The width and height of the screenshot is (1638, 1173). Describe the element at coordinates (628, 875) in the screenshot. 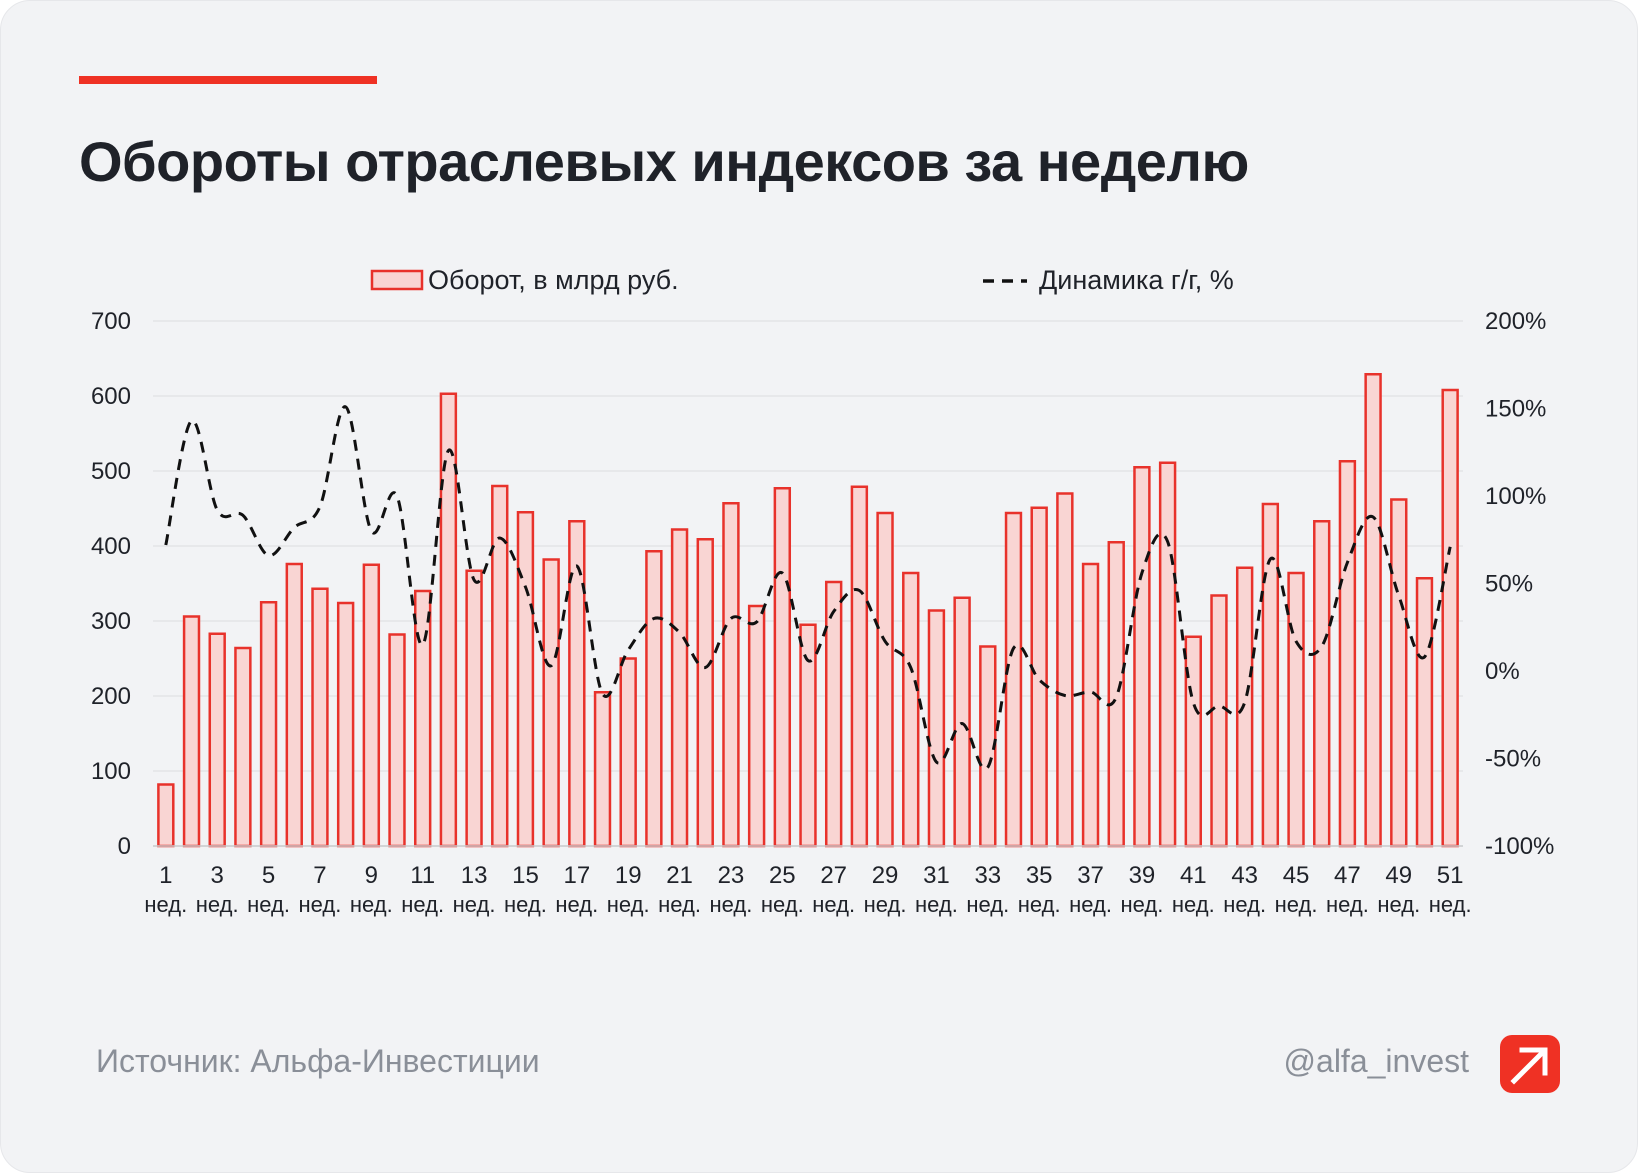

I see `x-tick-label: 19` at that location.